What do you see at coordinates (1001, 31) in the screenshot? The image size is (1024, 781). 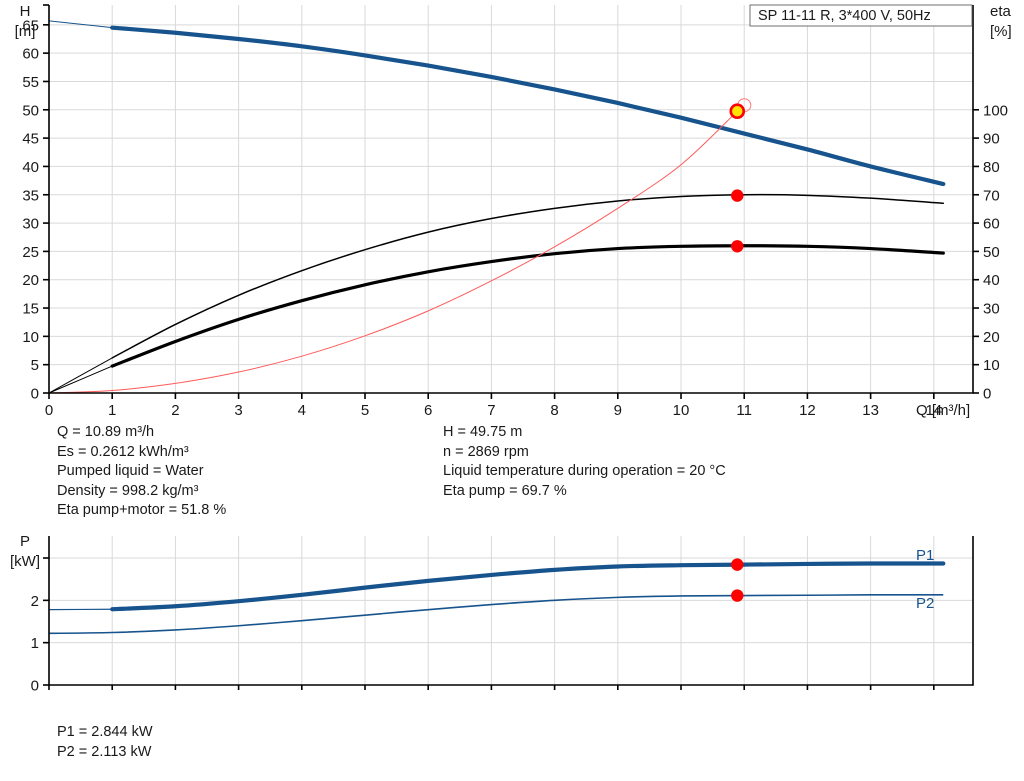 I see `eta-axis-unit: [%]` at bounding box center [1001, 31].